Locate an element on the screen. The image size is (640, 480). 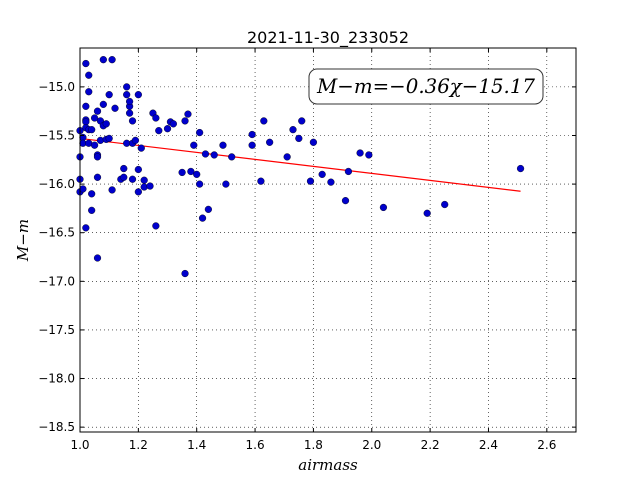
fit-line-layer is located at coordinates (300, 164).